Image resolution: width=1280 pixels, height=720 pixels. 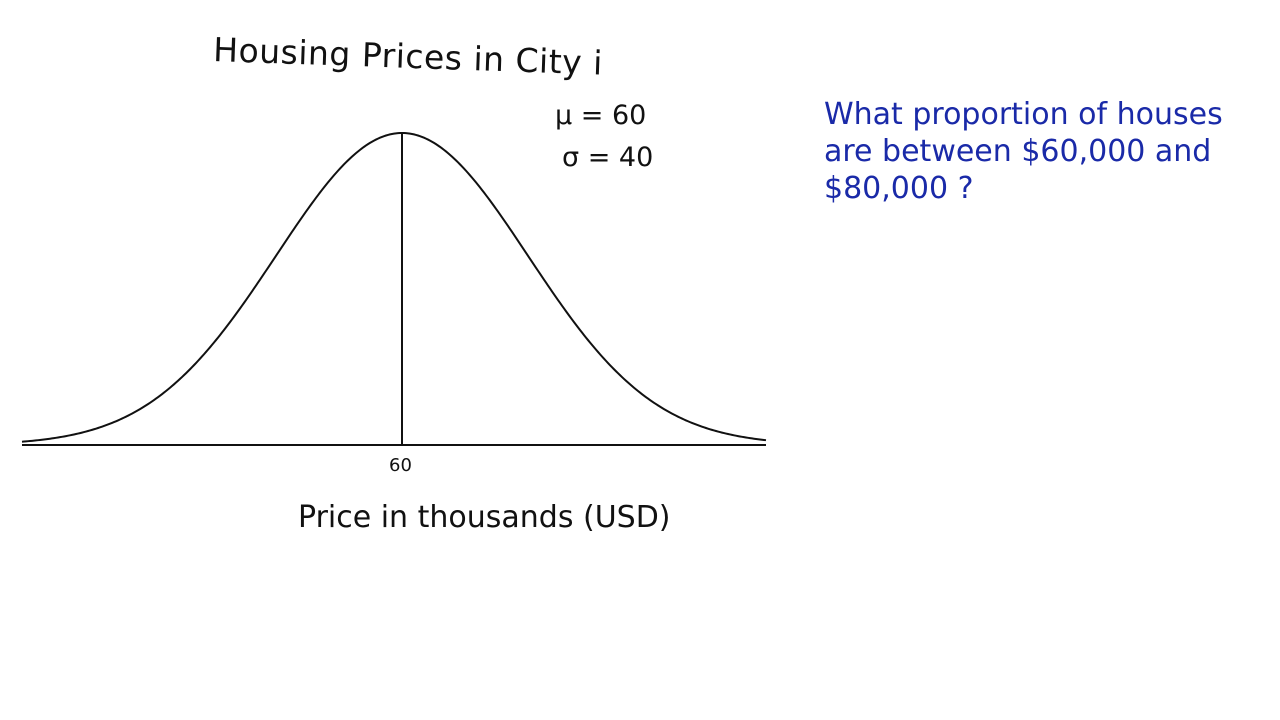 I want to click on question-line: are between $60,000 and, so click(x=1018, y=151).